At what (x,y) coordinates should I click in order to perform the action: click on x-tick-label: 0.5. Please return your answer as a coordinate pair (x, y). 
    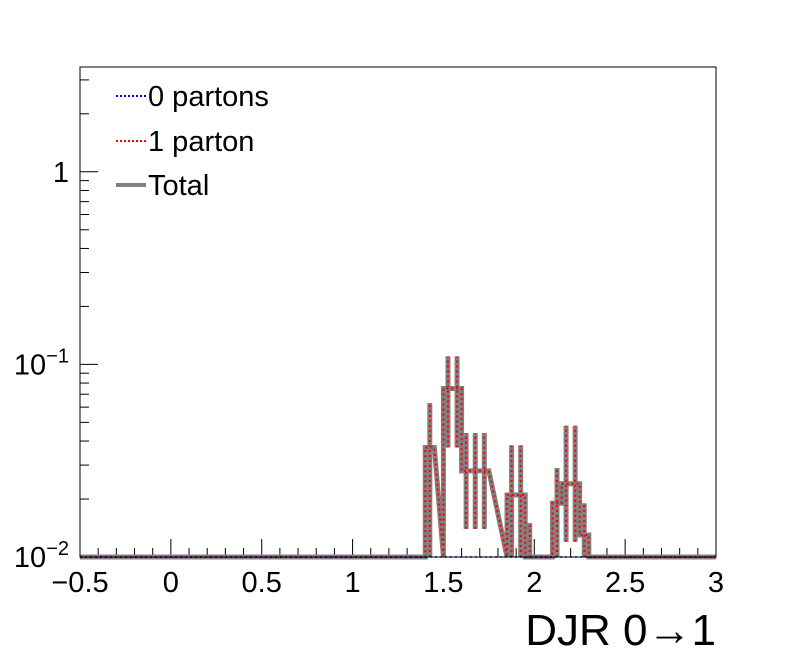
    Looking at the image, I should click on (262, 583).